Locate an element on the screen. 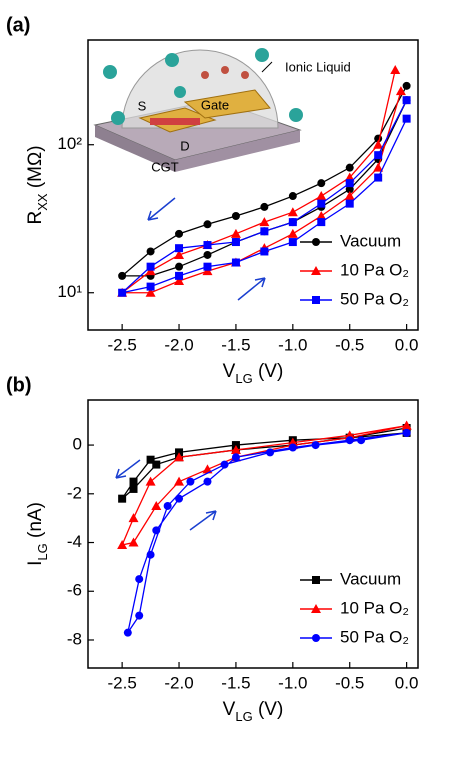  y-tick-label: -2 is located at coordinates (74, 492).